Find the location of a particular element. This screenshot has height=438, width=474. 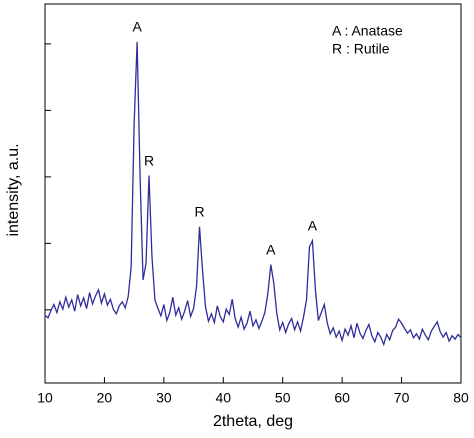

x-tick-label: 40 is located at coordinates (223, 398).